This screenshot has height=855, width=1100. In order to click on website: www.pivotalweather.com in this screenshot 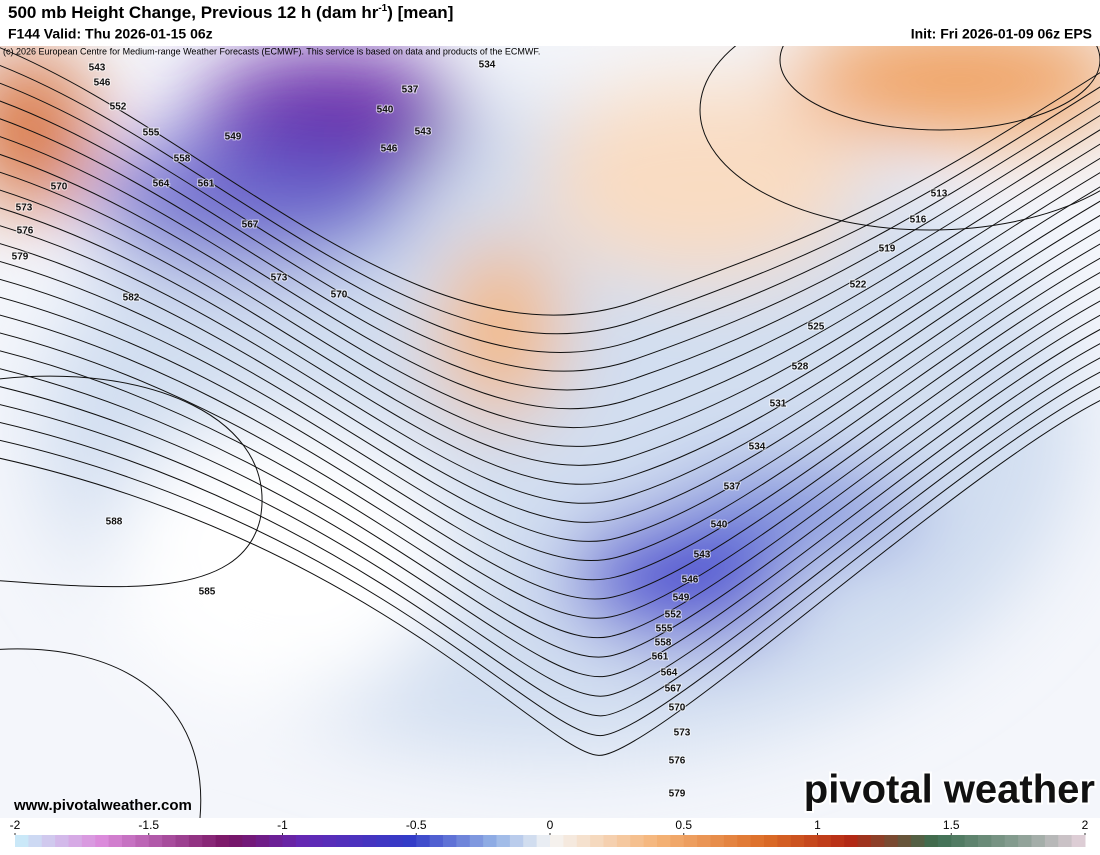, I will do `click(102, 805)`.